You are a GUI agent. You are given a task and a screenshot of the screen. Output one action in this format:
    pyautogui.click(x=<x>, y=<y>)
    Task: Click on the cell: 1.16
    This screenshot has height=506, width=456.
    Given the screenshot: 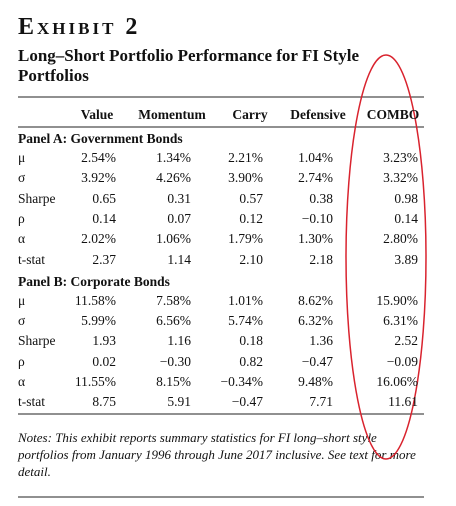 What is the action you would take?
    pyautogui.click(x=179, y=341)
    